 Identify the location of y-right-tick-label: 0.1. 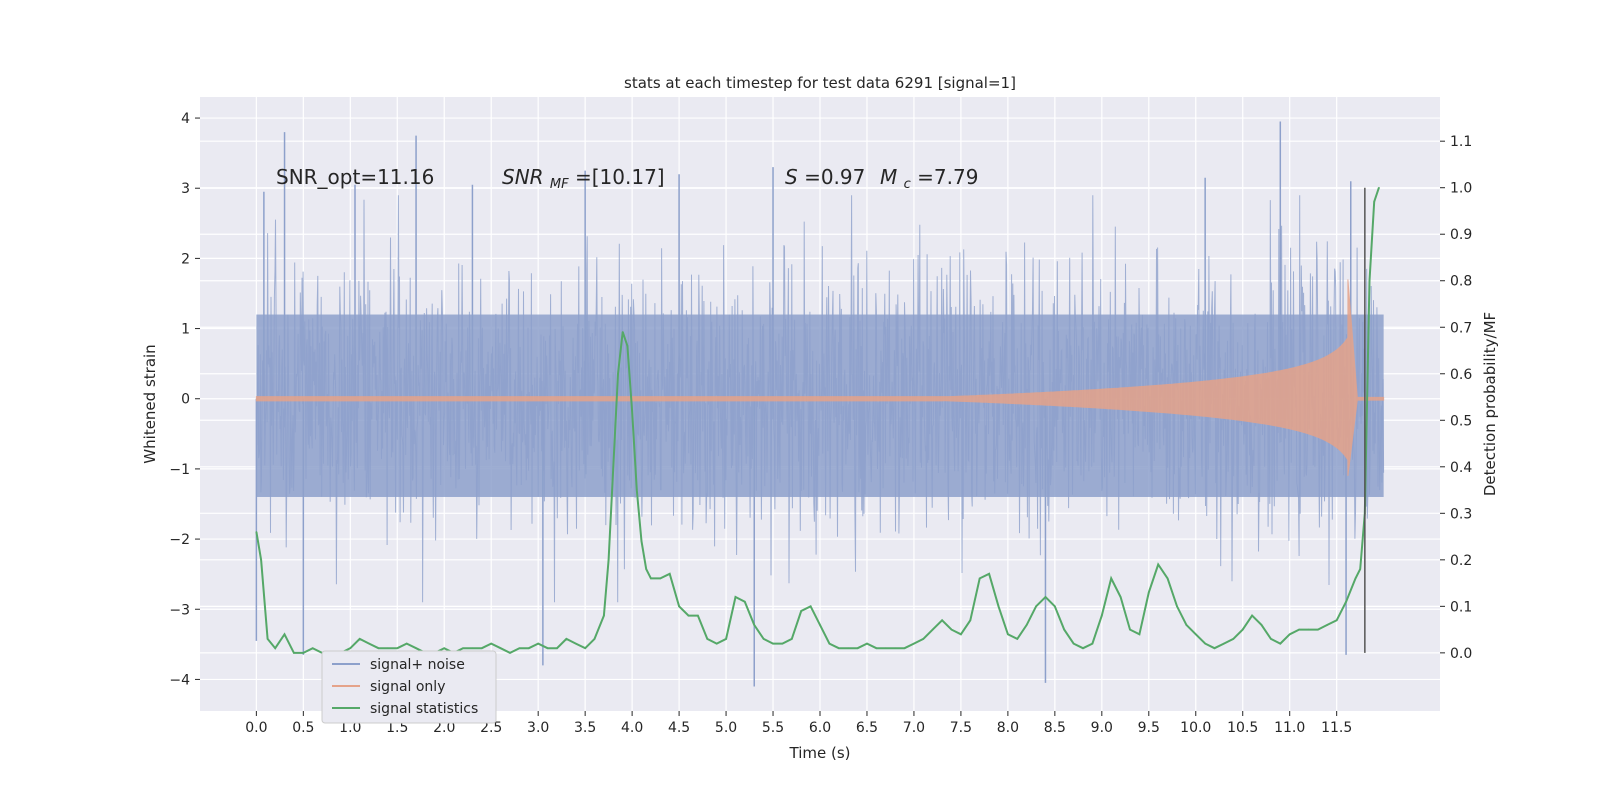
(1461, 607).